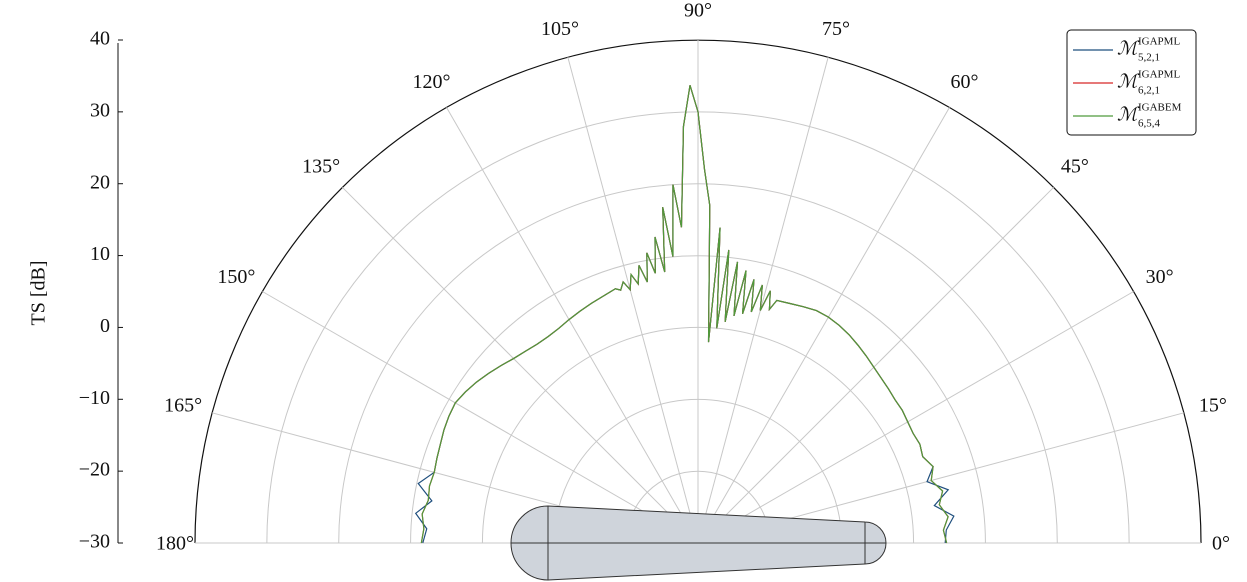 The image size is (1247, 582). Describe the element at coordinates (965, 82) in the screenshot. I see `theta-tick-label: 60°` at that location.